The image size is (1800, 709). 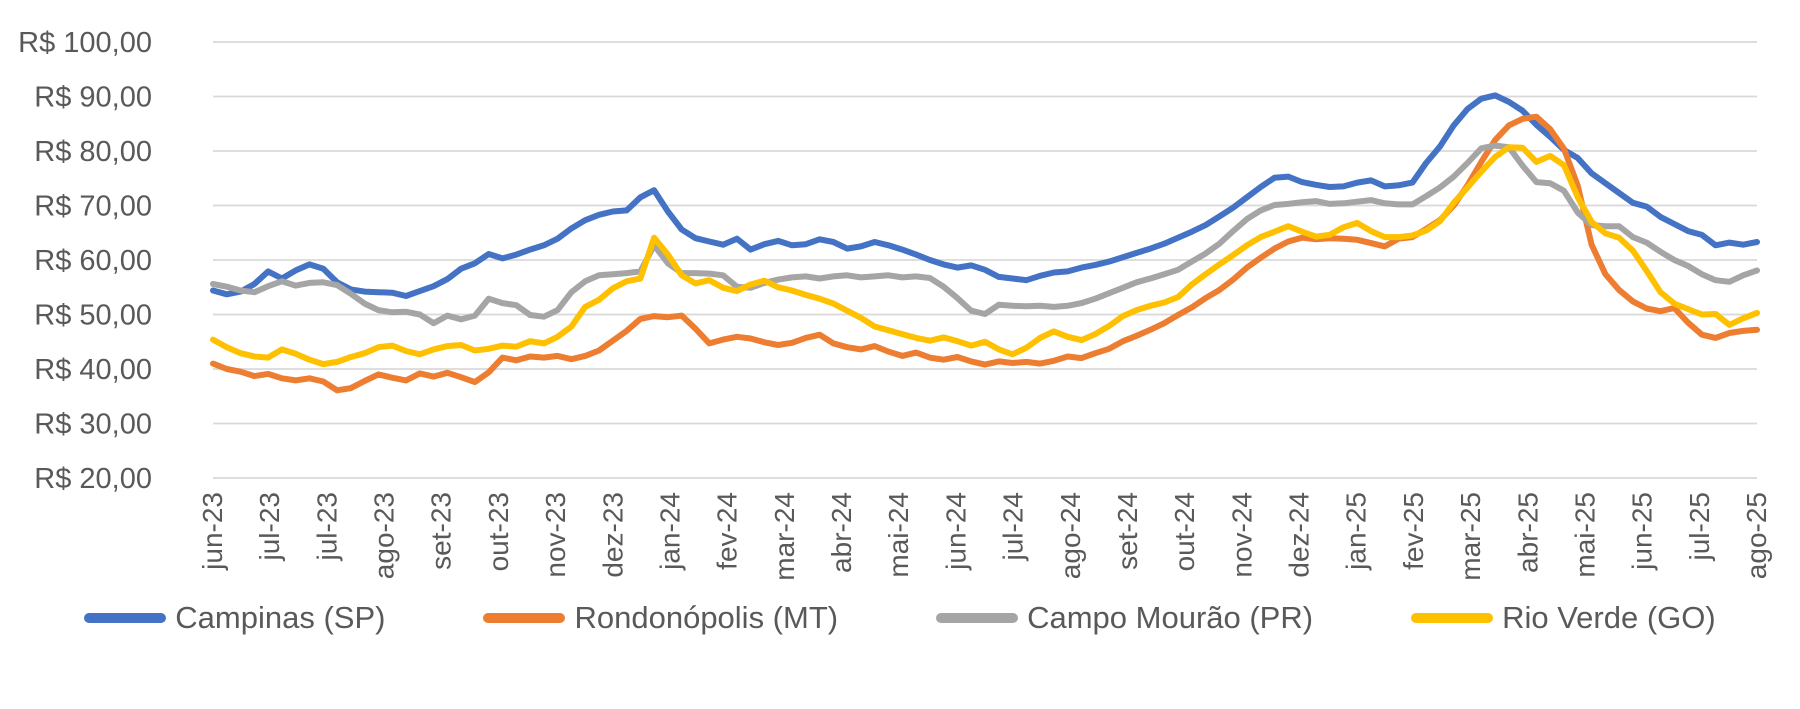 I want to click on x-tick-label: out-24, so click(x=1184, y=531).